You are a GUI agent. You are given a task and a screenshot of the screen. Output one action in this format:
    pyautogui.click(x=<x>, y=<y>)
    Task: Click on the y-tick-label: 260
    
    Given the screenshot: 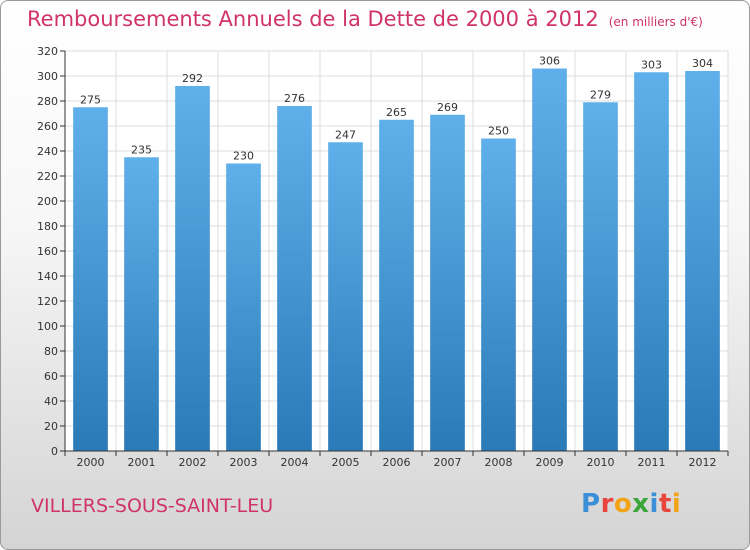 What is the action you would take?
    pyautogui.click(x=47, y=126)
    